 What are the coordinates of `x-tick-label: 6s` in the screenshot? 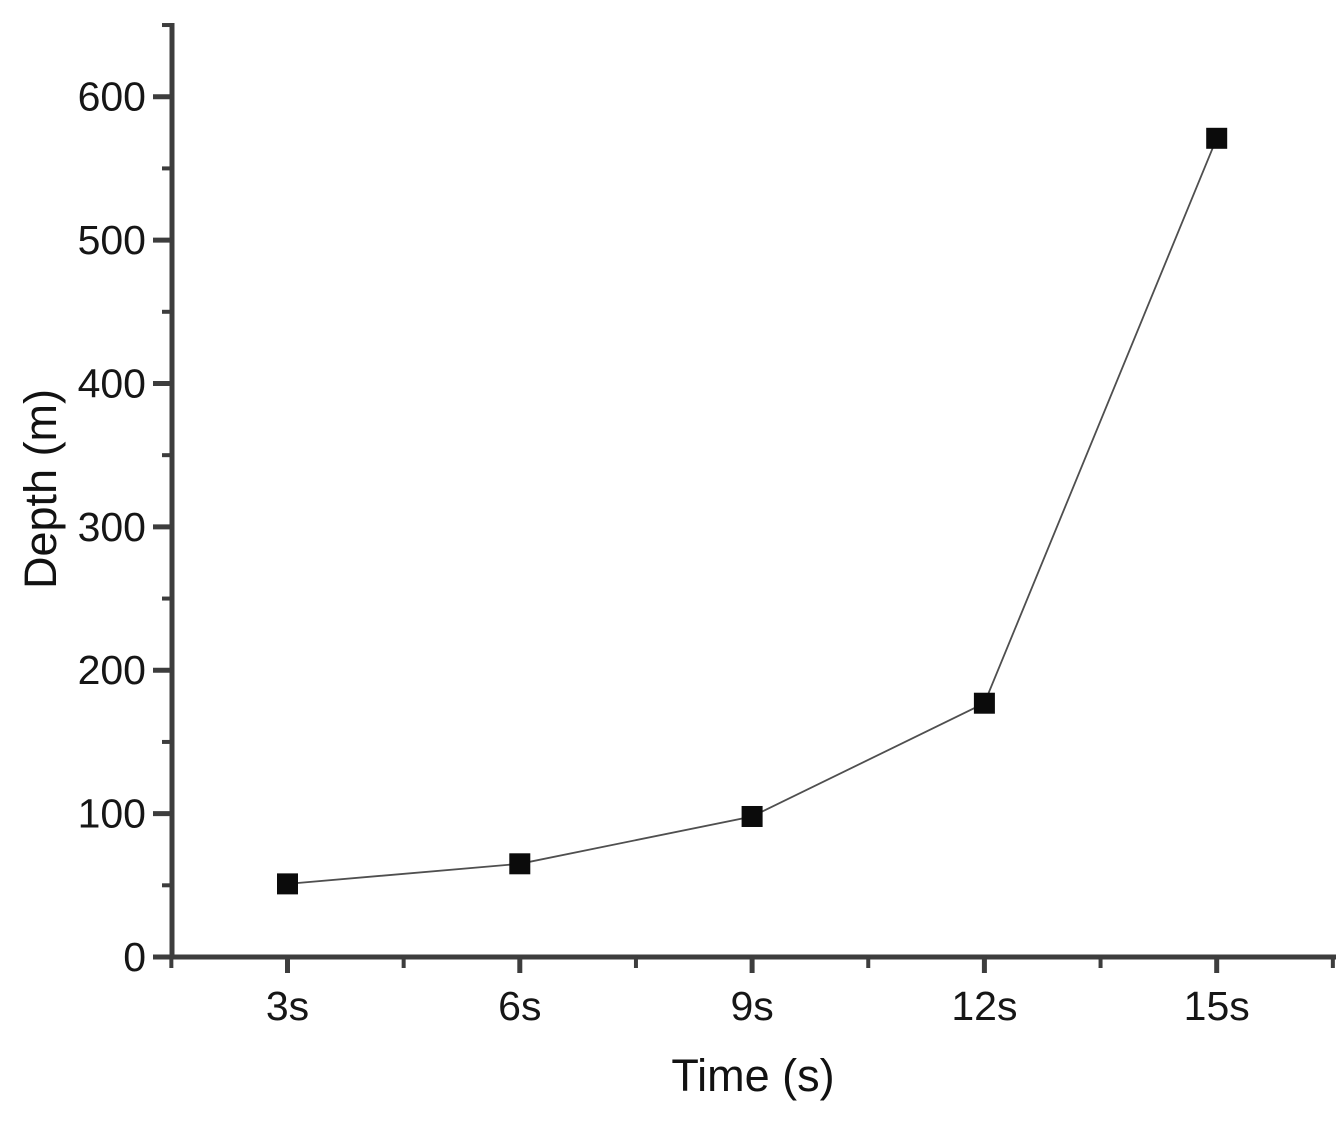 It's located at (519, 1006).